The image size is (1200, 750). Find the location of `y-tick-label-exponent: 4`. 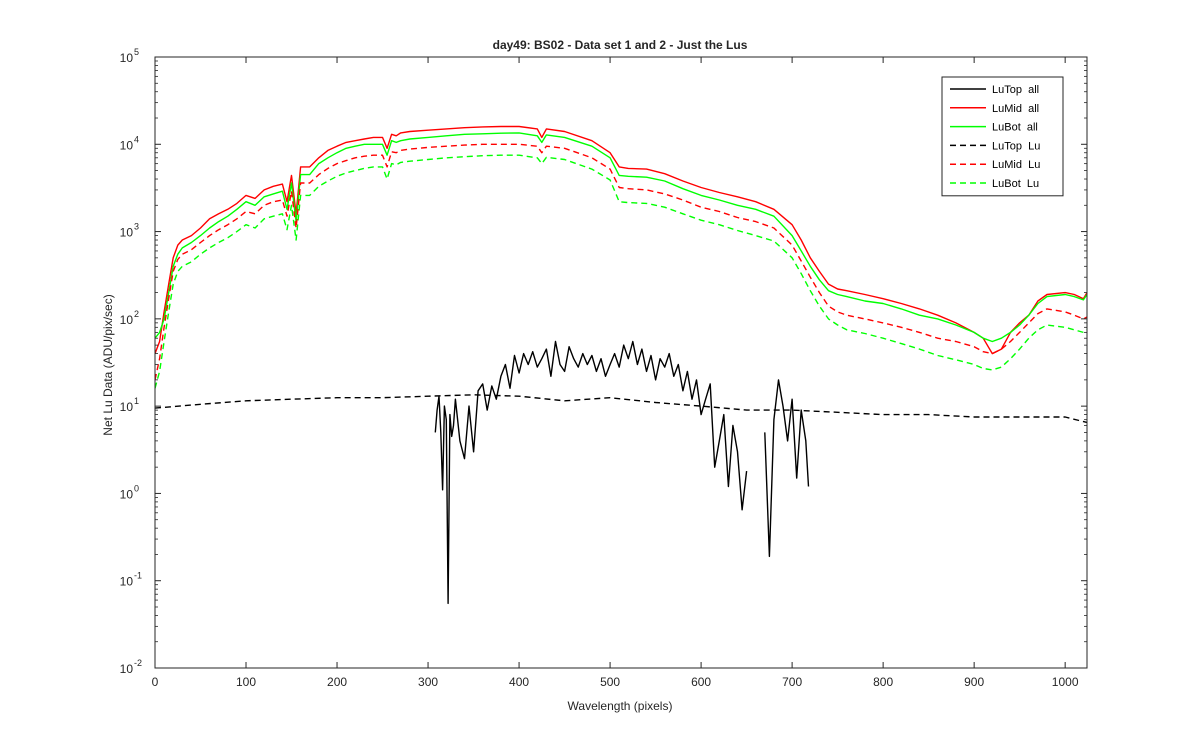

y-tick-label-exponent: 4 is located at coordinates (136, 139).